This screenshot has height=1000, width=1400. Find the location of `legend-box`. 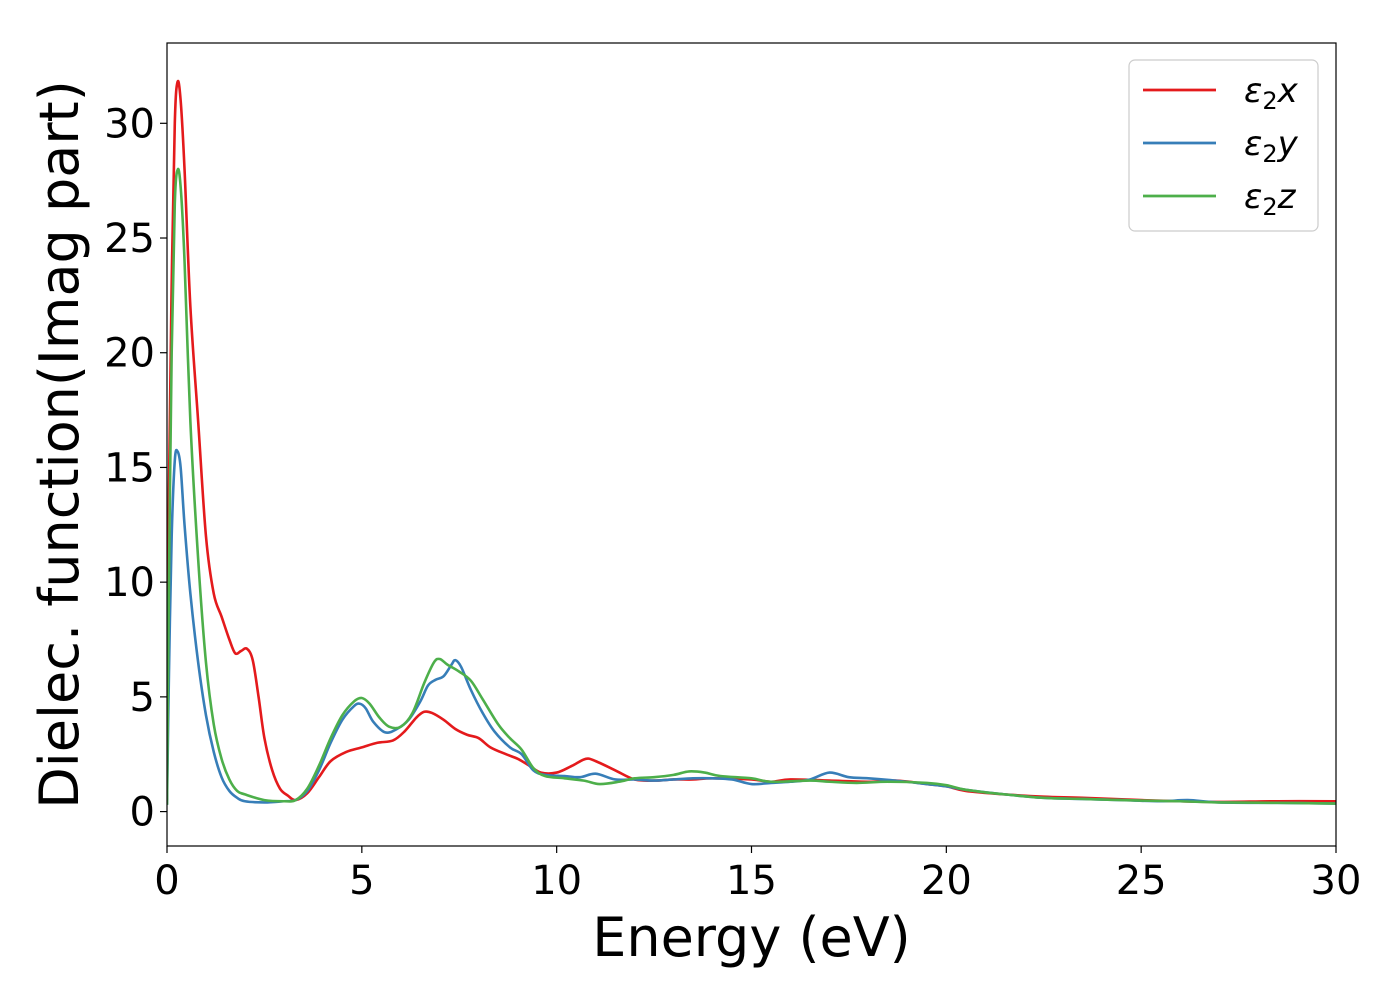

legend-box is located at coordinates (1223, 145).